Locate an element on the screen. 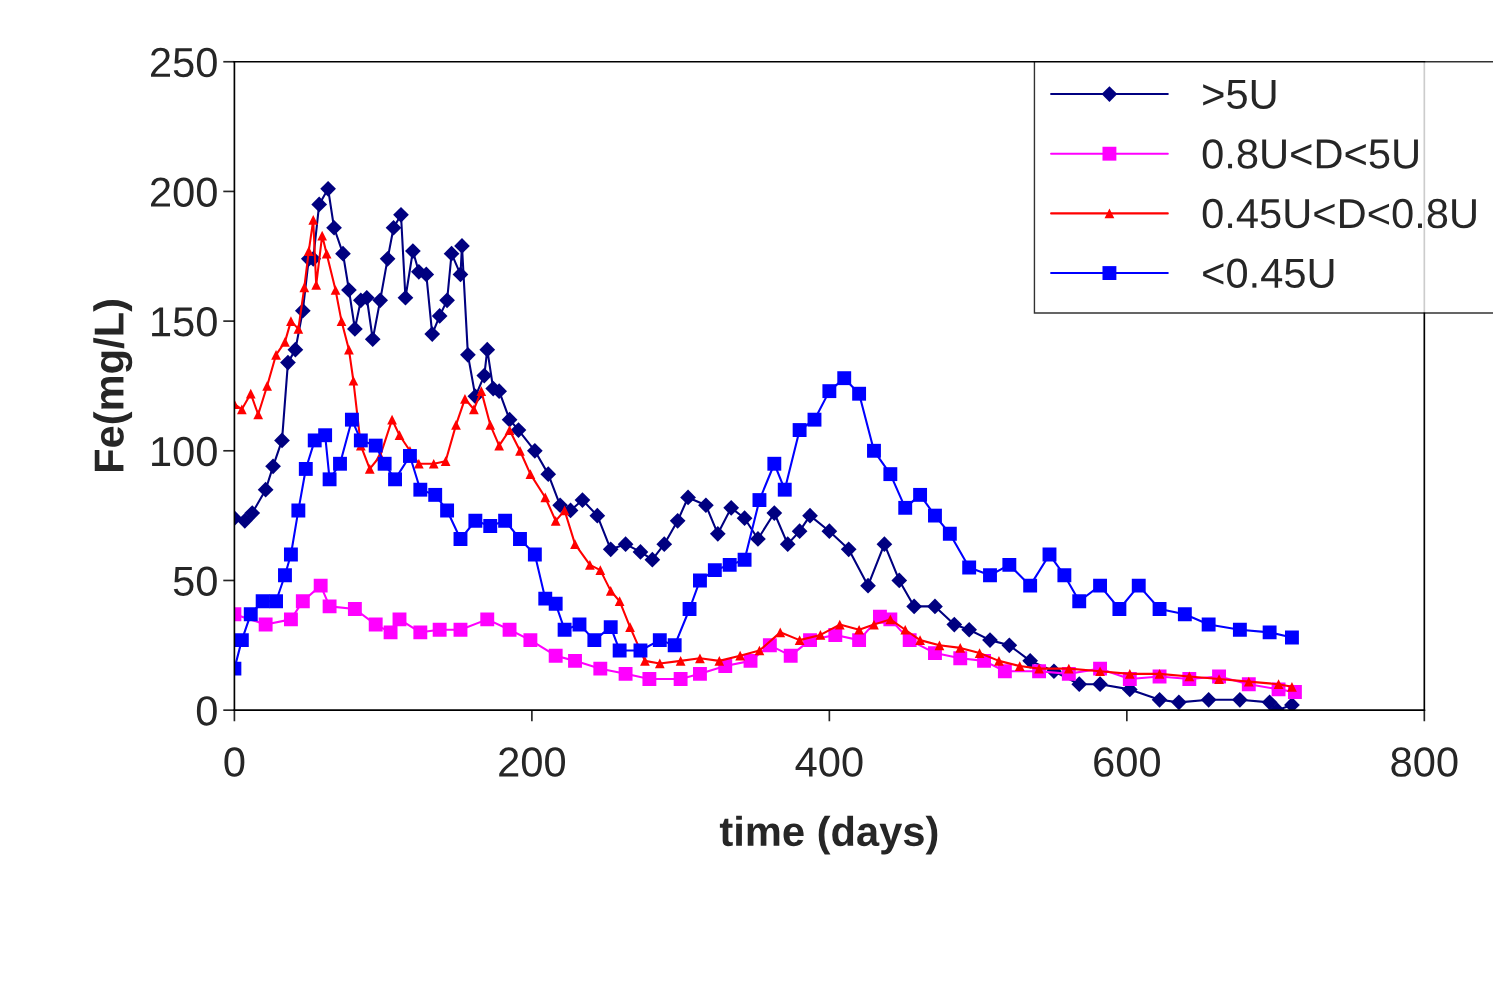  y-tick-label: 150 is located at coordinates (184, 322).